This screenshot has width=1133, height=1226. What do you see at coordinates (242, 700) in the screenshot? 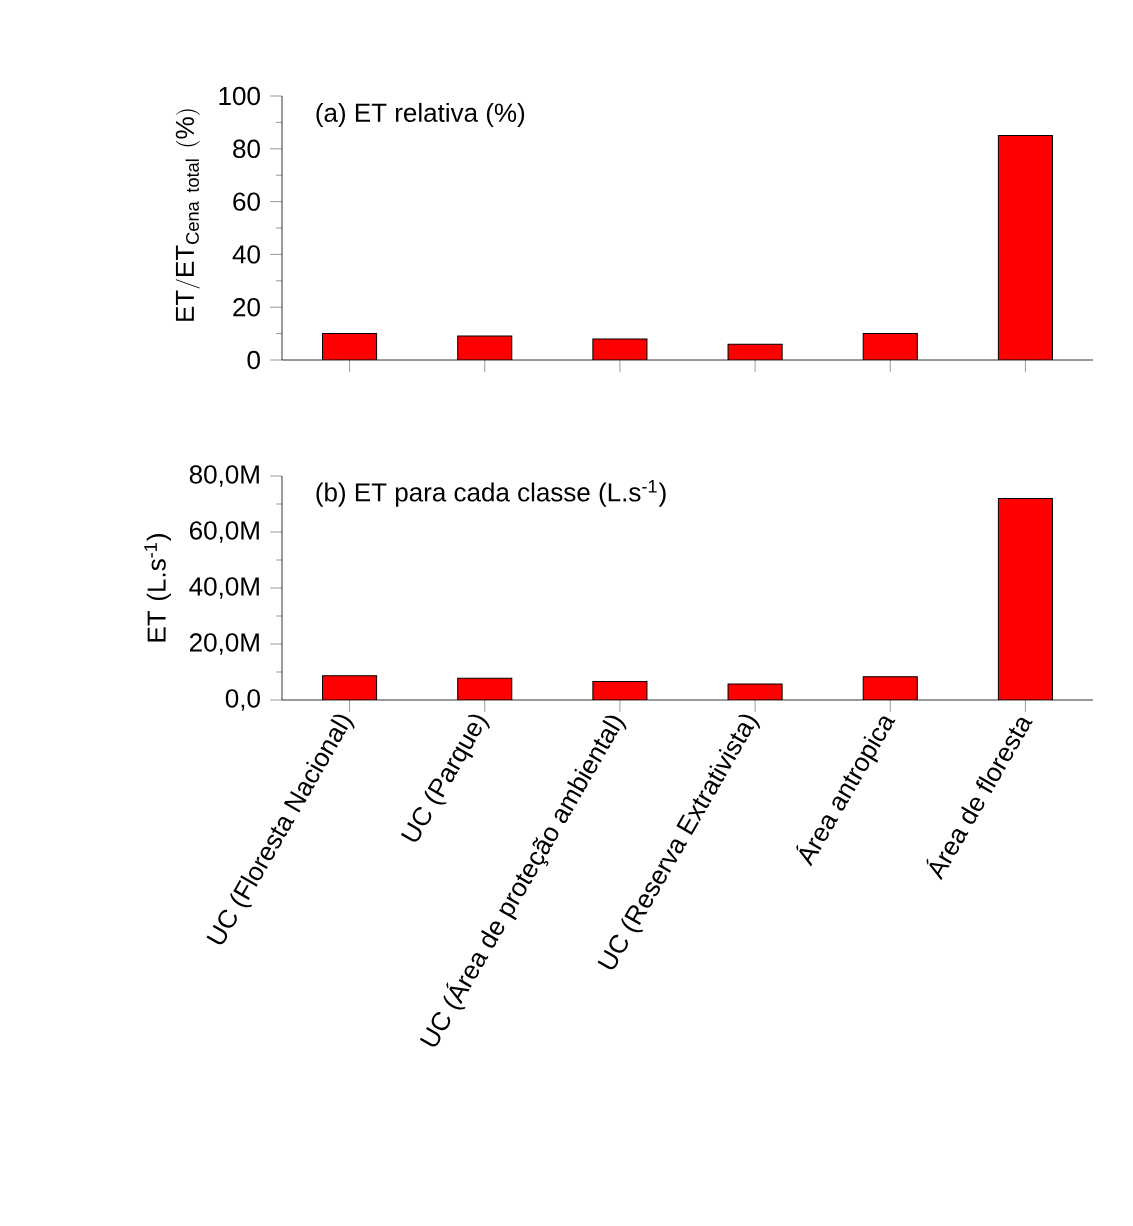
I see `y-tick-label: 0,0` at bounding box center [242, 700].